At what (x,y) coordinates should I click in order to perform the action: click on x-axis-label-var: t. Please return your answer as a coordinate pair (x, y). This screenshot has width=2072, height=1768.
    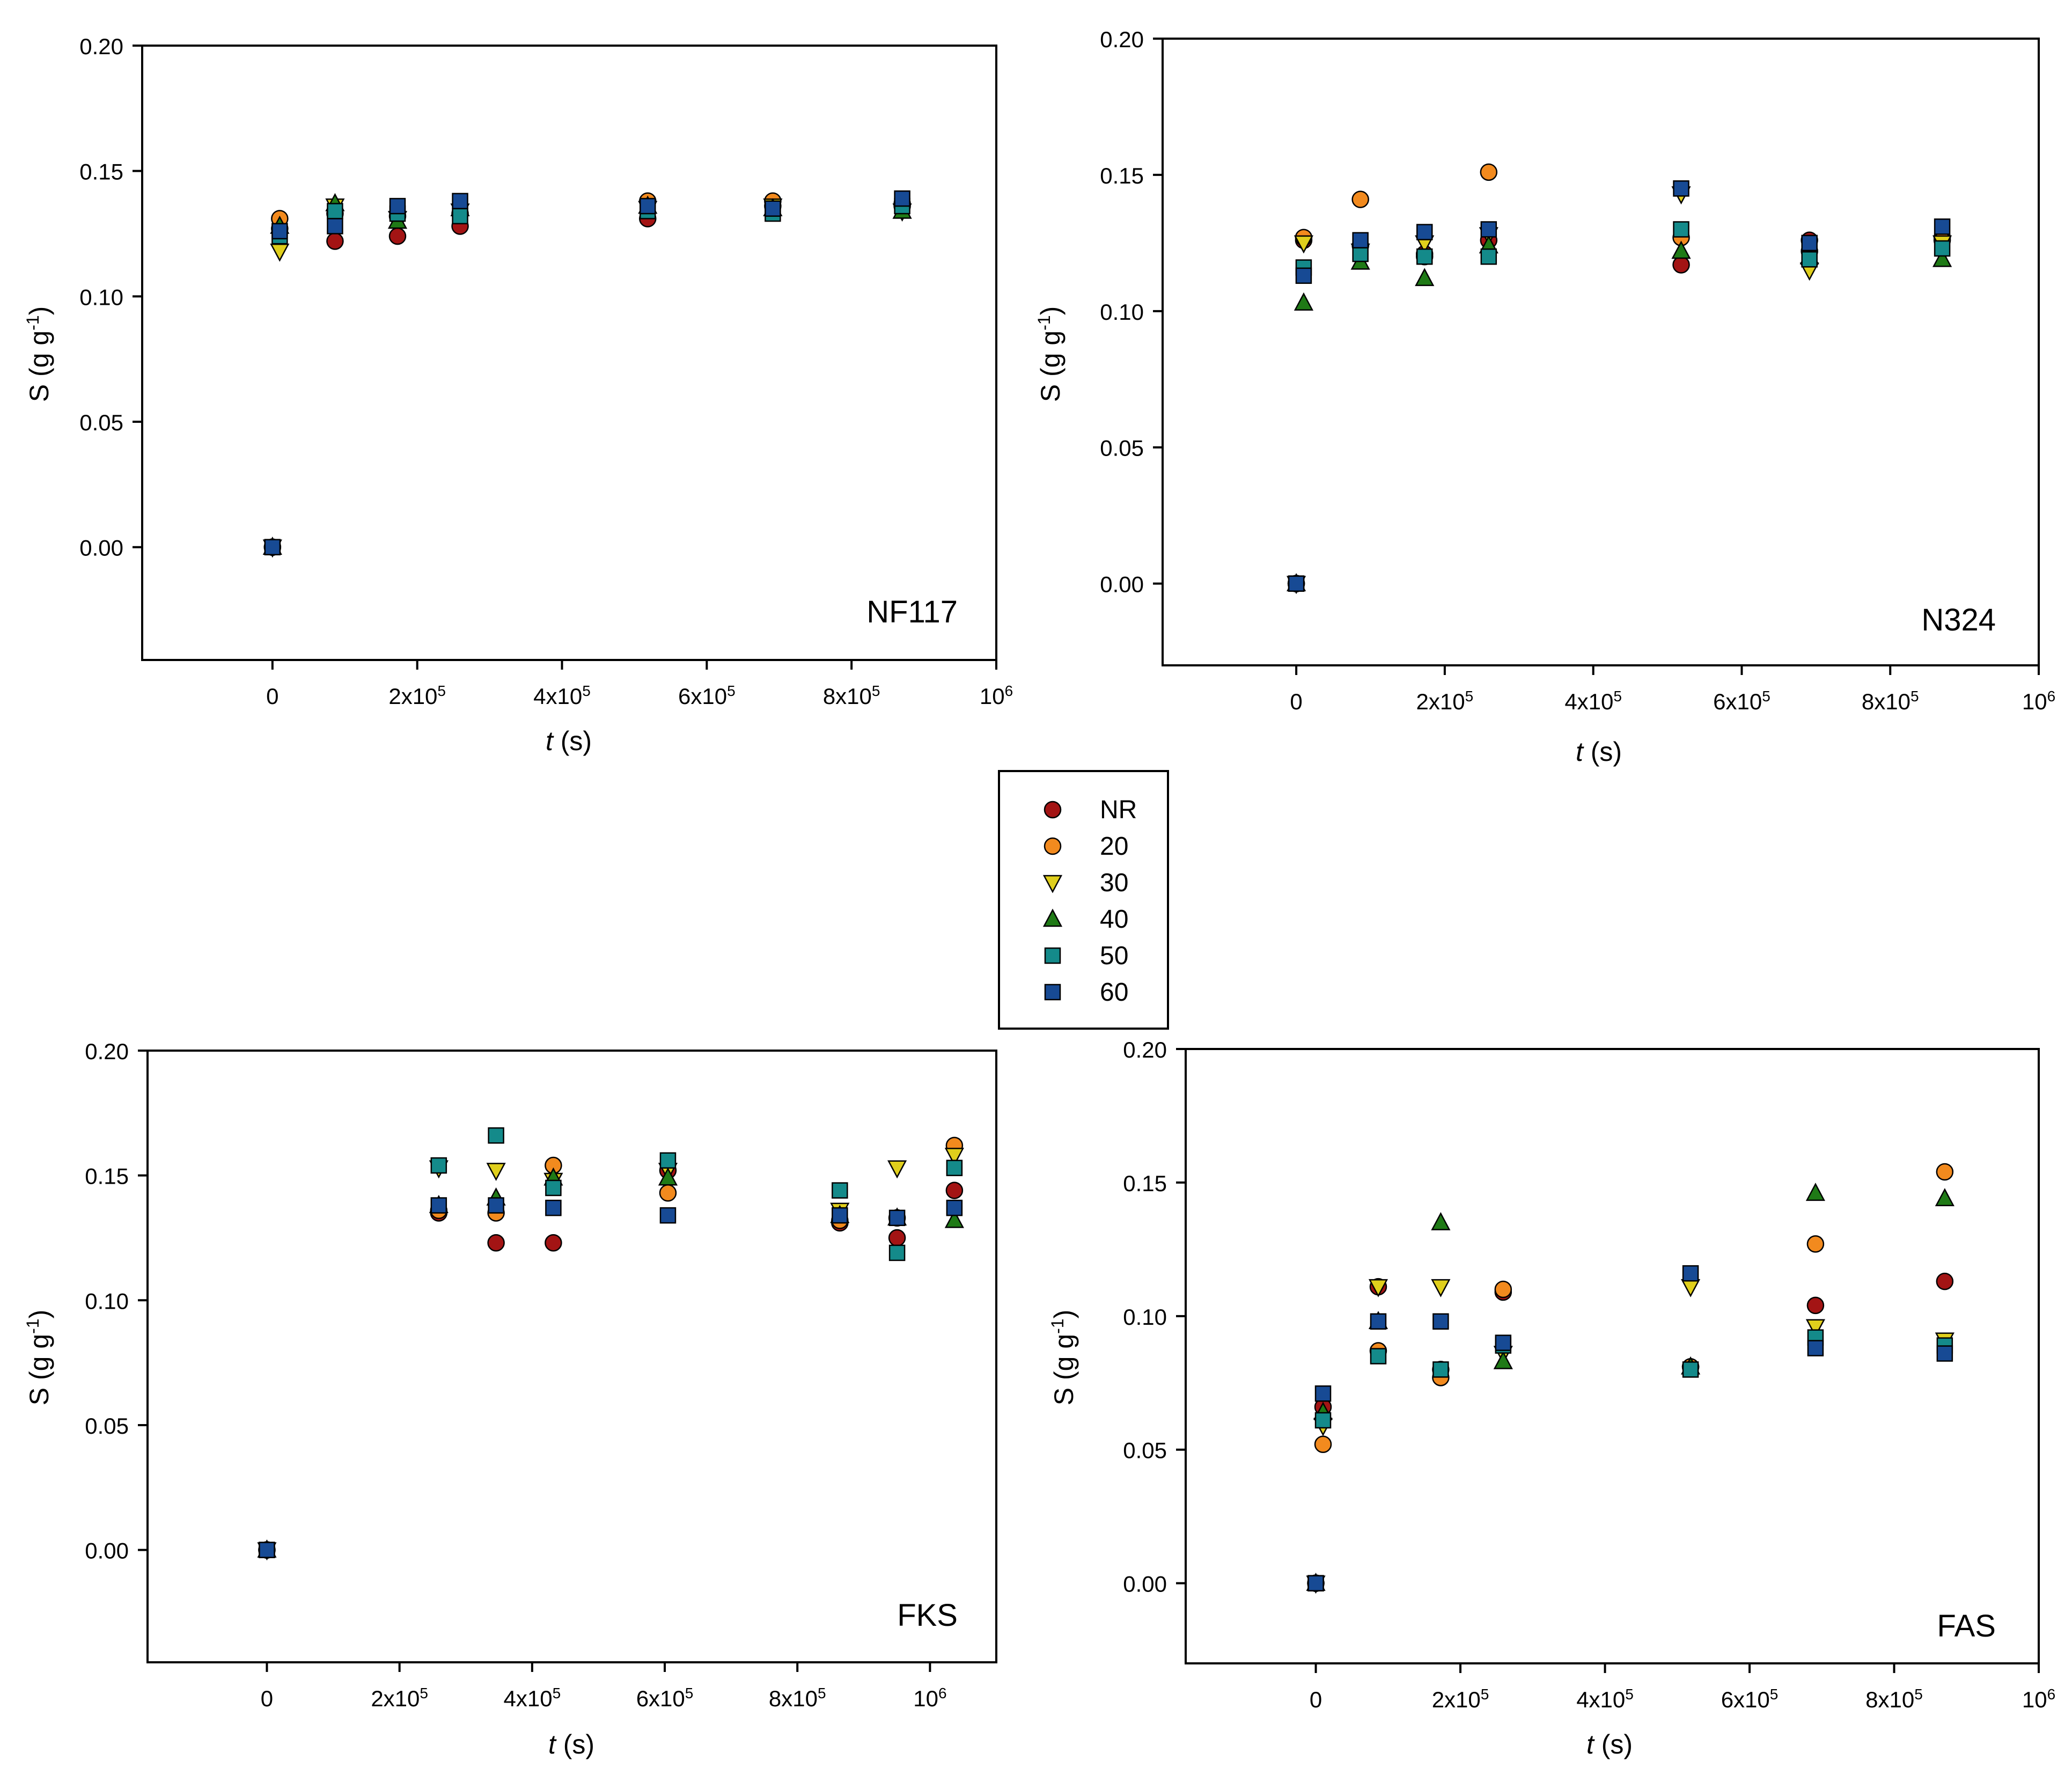
    Looking at the image, I should click on (1580, 752).